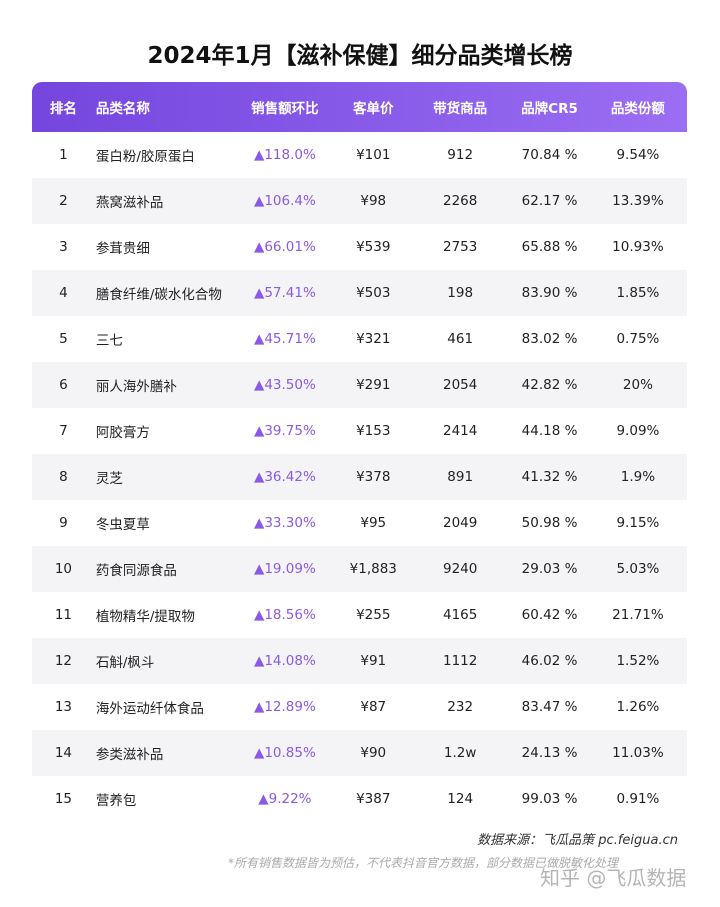 This screenshot has height=907, width=720. What do you see at coordinates (122, 109) in the screenshot?
I see `column-header: 品类名称` at bounding box center [122, 109].